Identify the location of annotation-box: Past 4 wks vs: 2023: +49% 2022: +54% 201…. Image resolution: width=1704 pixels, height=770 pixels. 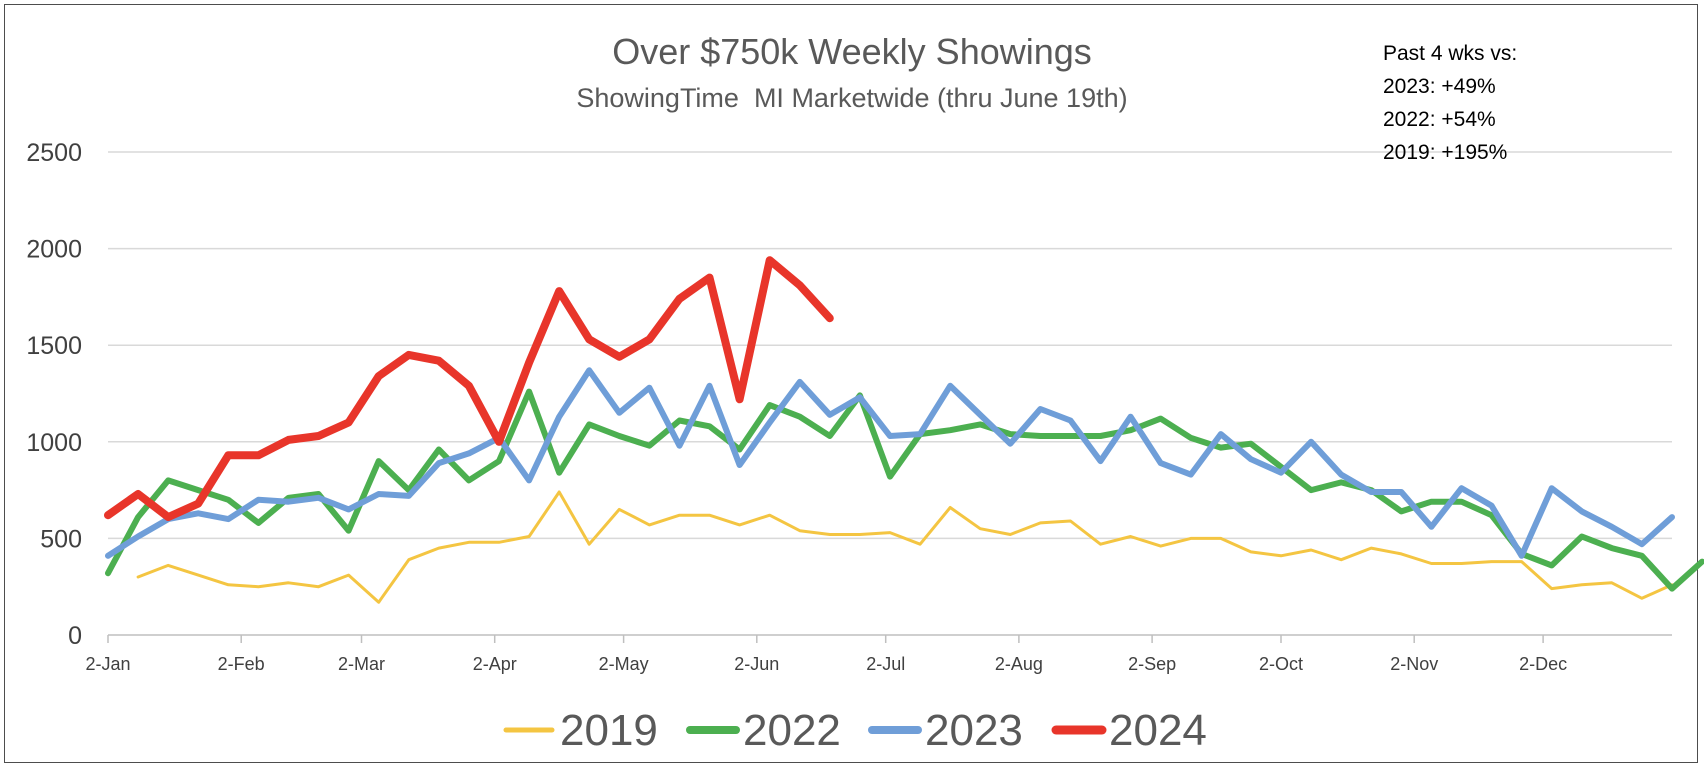
(1450, 103).